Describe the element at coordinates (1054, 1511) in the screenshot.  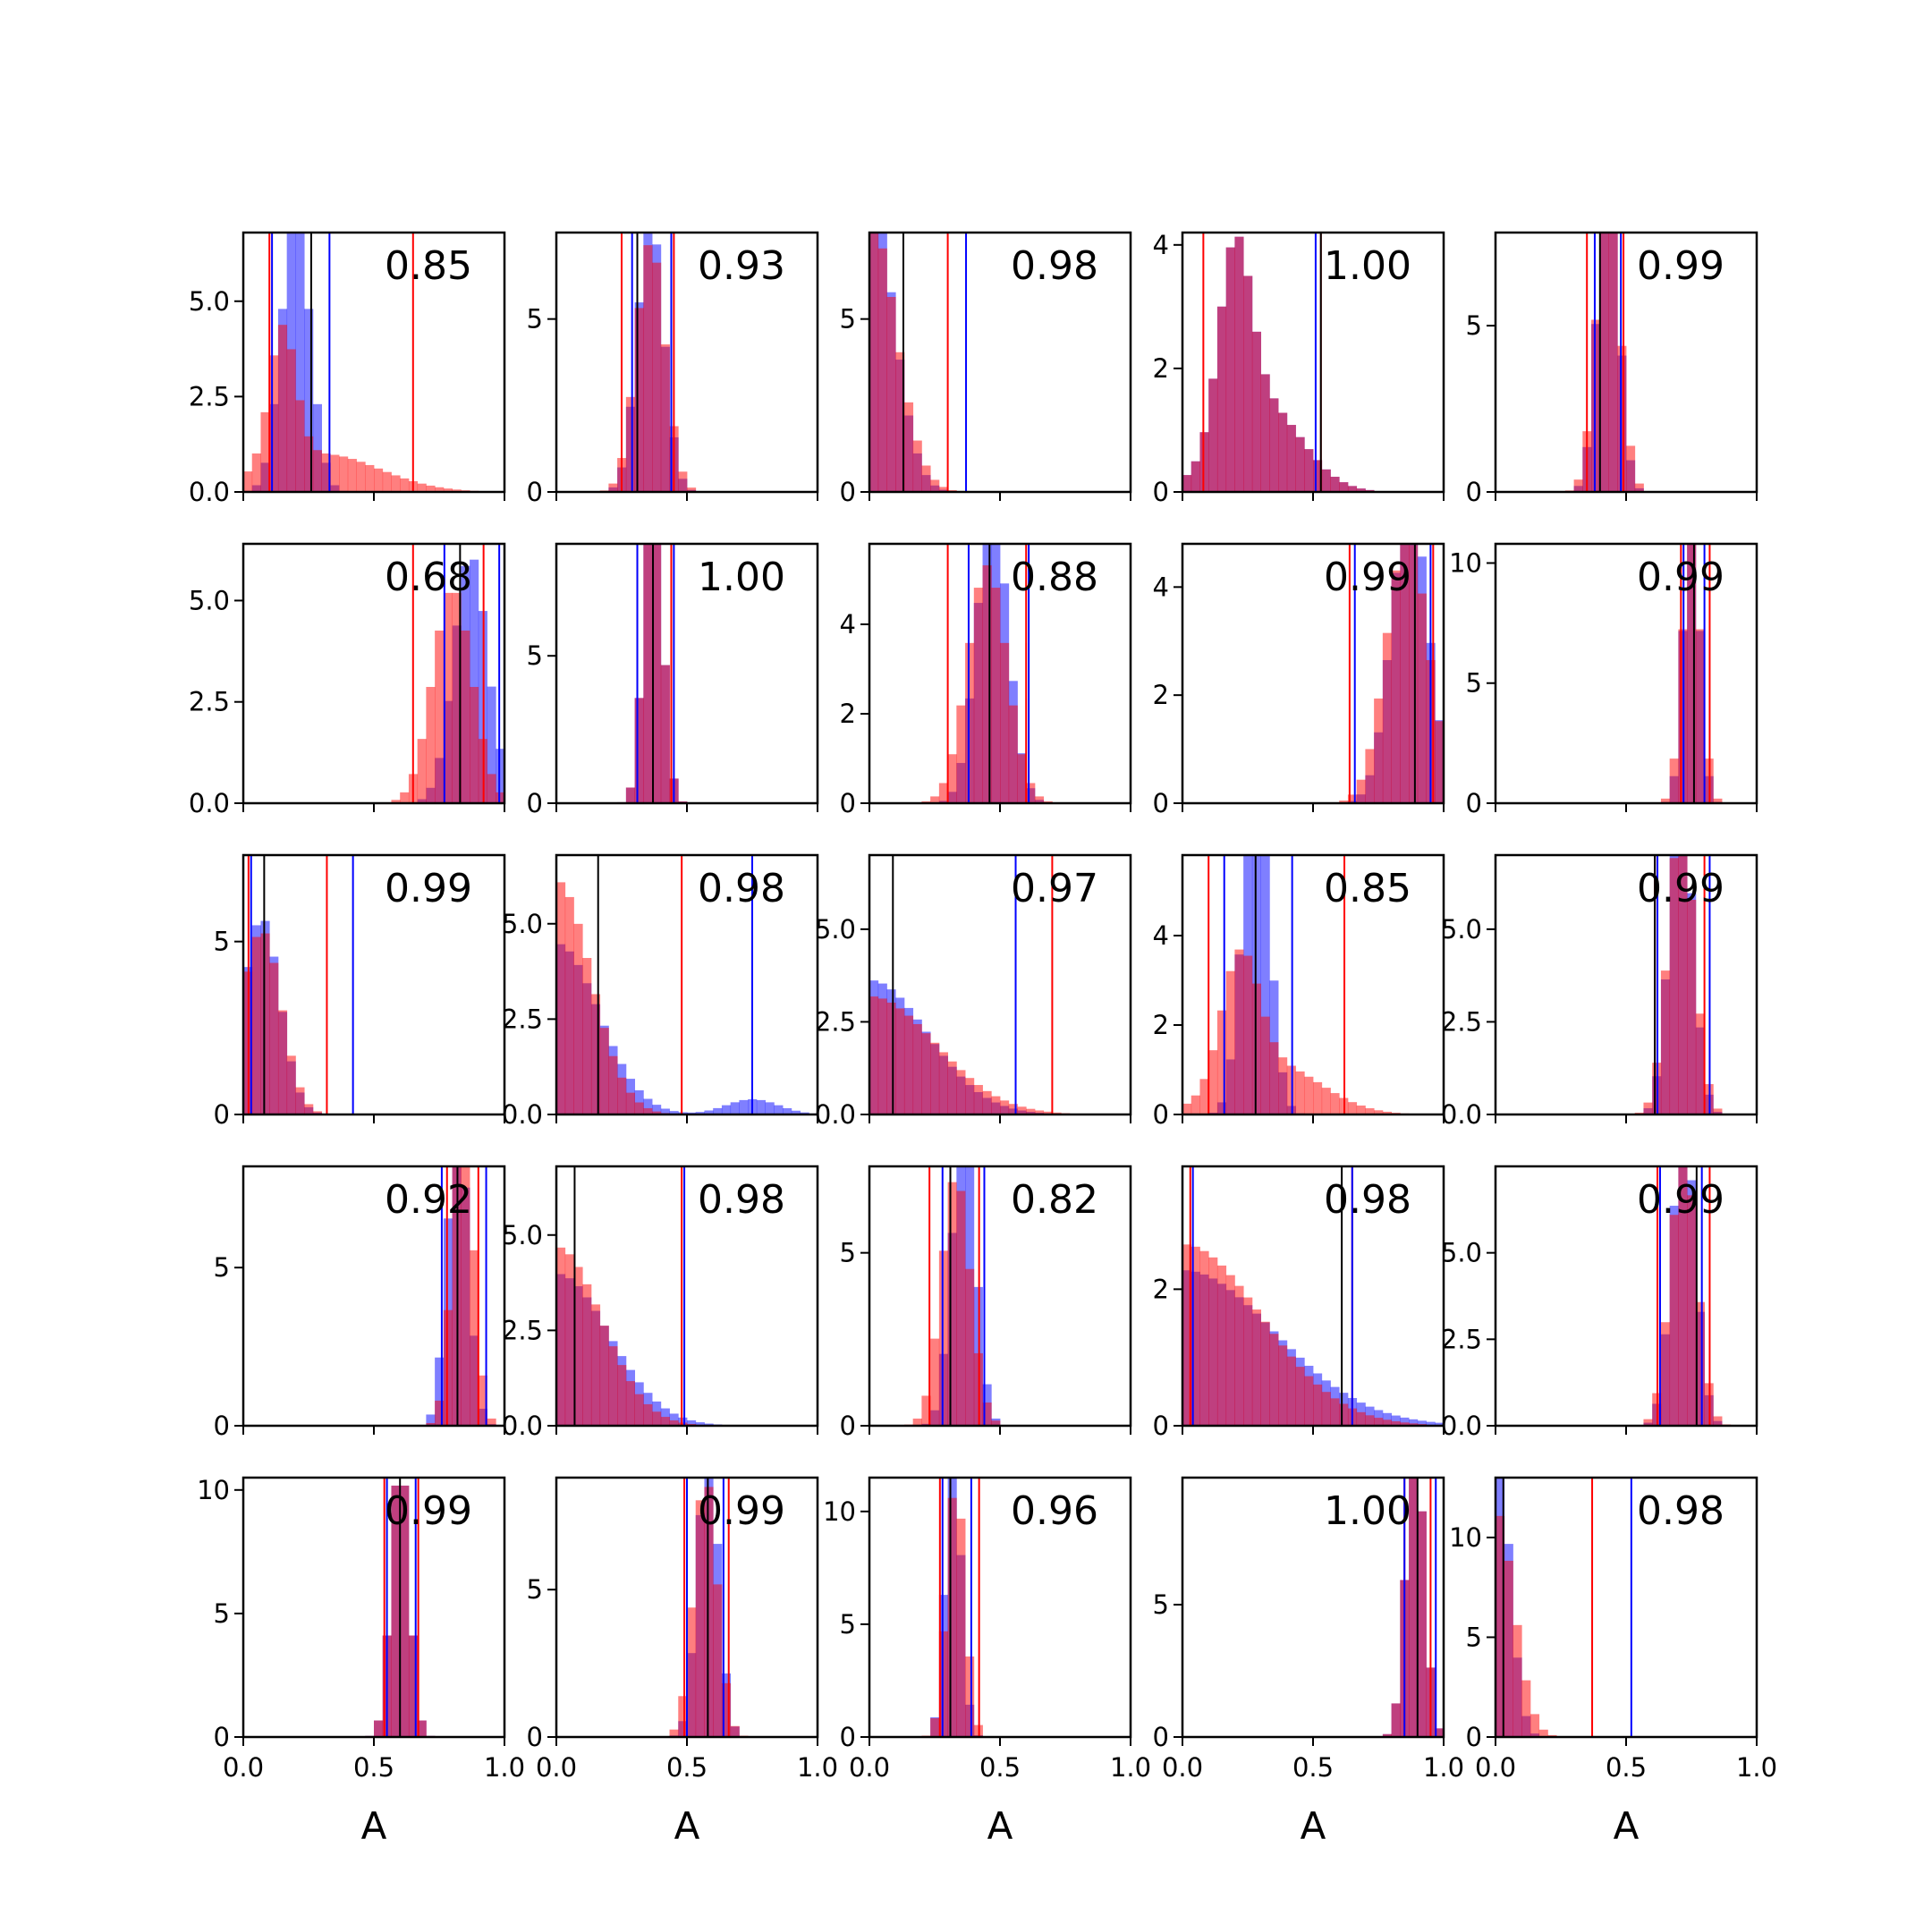
I see `panel-annotation: 0.96` at that location.